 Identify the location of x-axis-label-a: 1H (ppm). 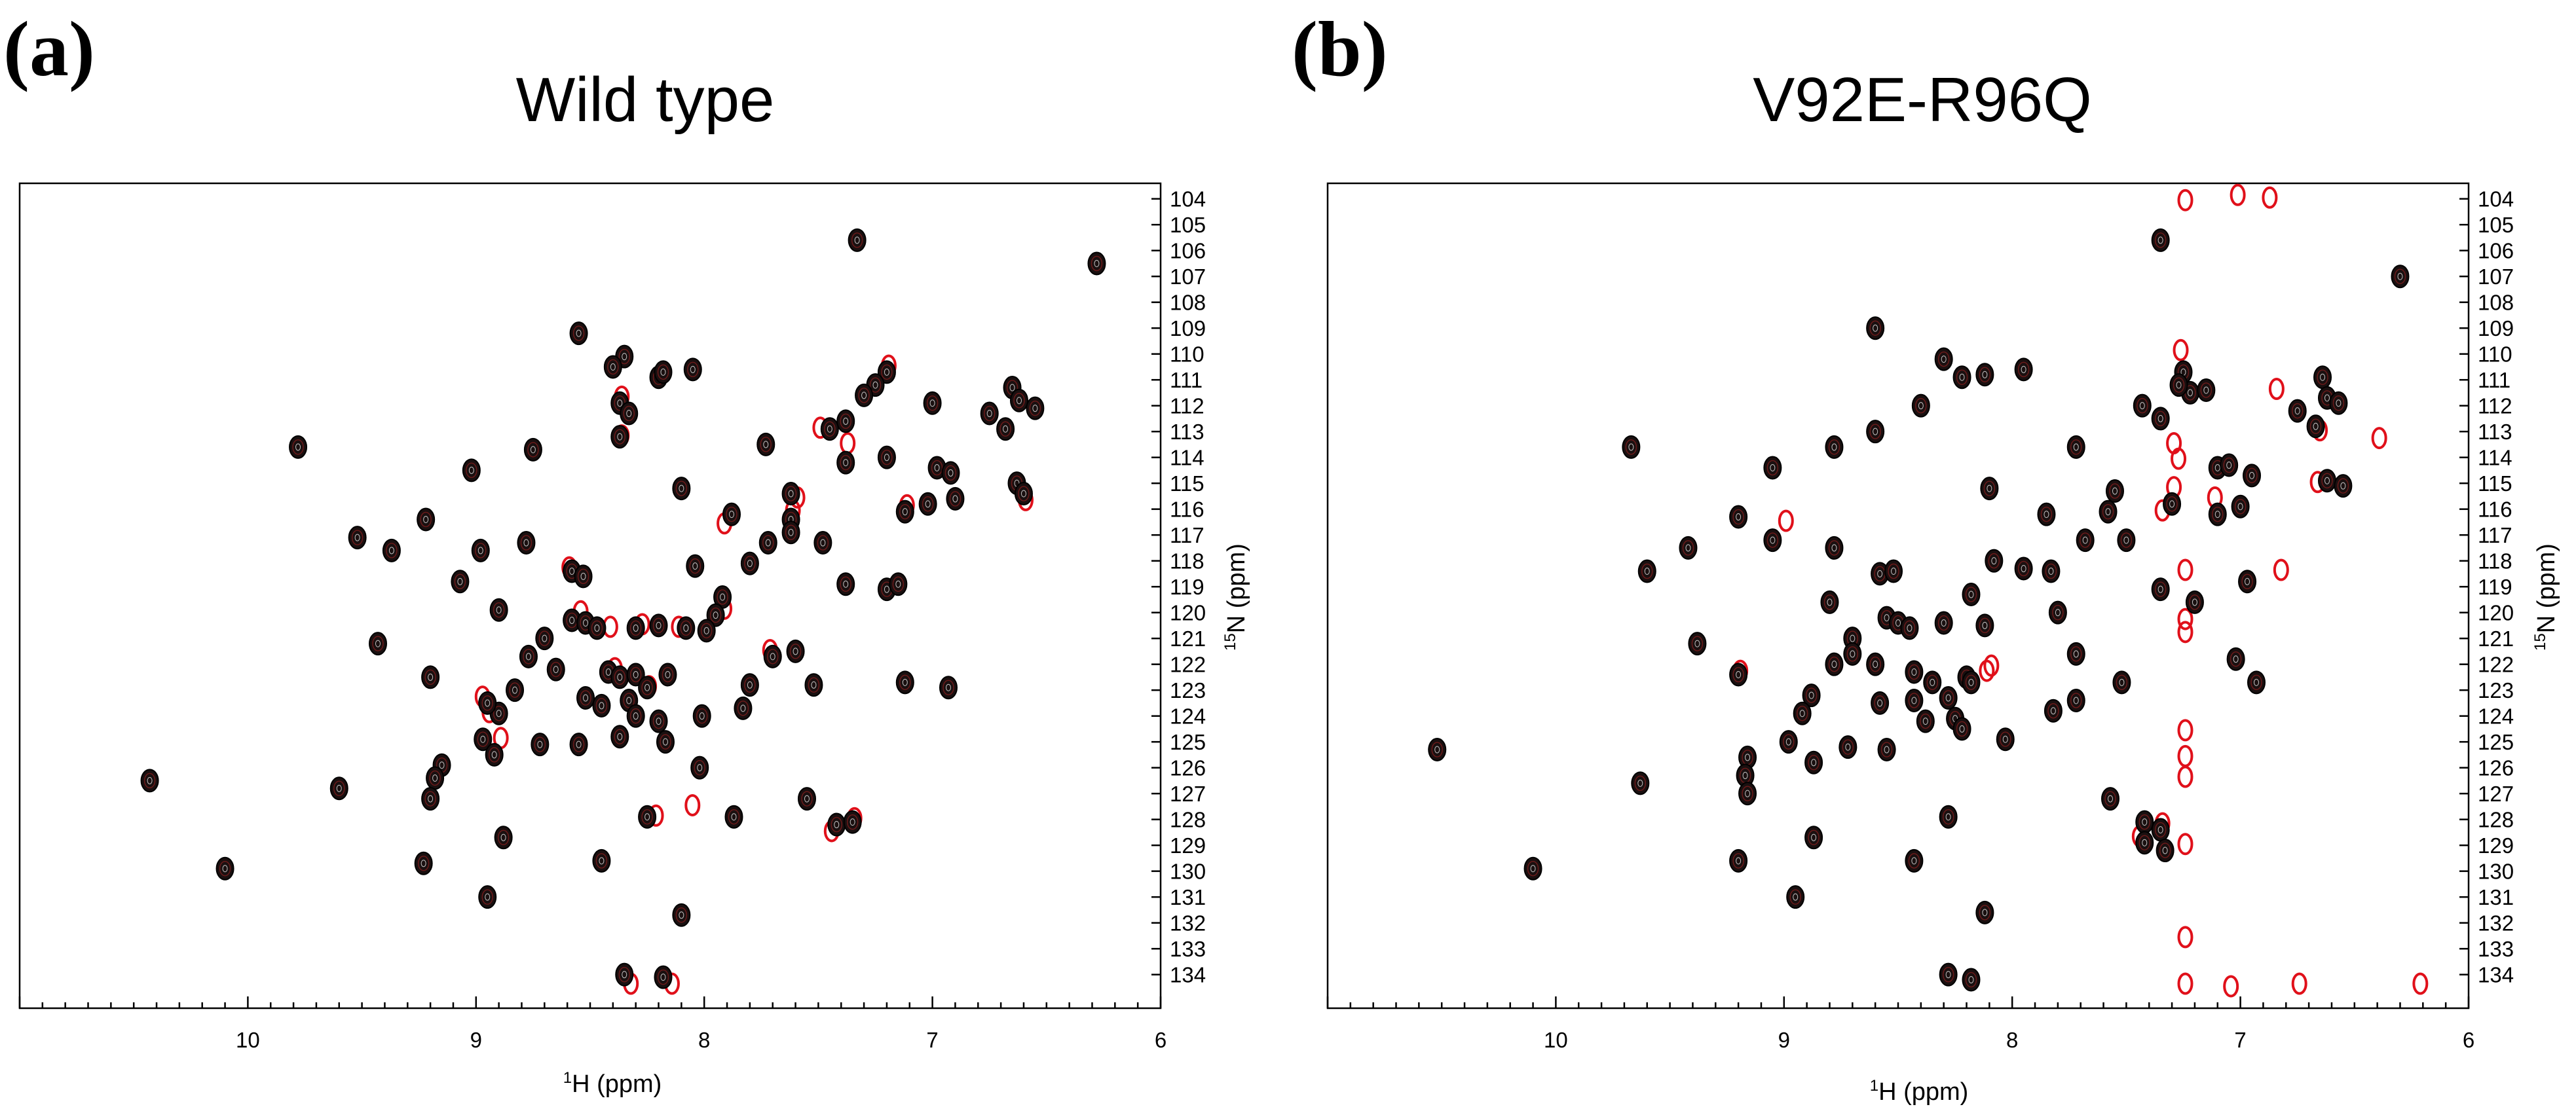
(612, 1083).